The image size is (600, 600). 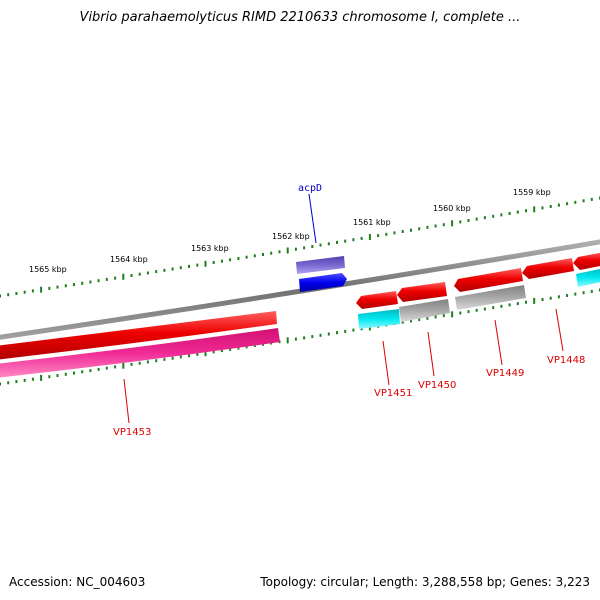 What do you see at coordinates (498, 342) in the screenshot?
I see `leader-VP1449` at bounding box center [498, 342].